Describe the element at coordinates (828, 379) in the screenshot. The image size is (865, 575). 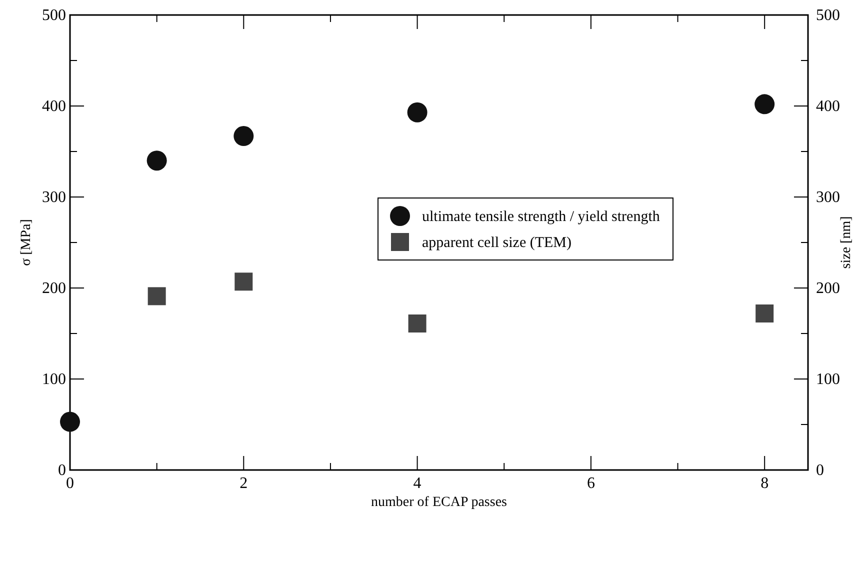
I see `y2-tick-label: 100` at that location.